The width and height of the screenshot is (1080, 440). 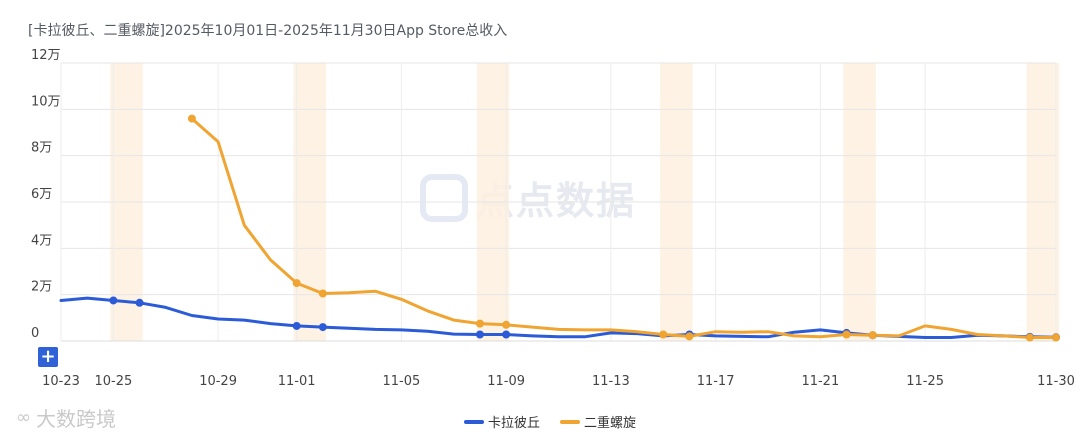 What do you see at coordinates (61, 381) in the screenshot?
I see `x-tick-label: 10-23` at bounding box center [61, 381].